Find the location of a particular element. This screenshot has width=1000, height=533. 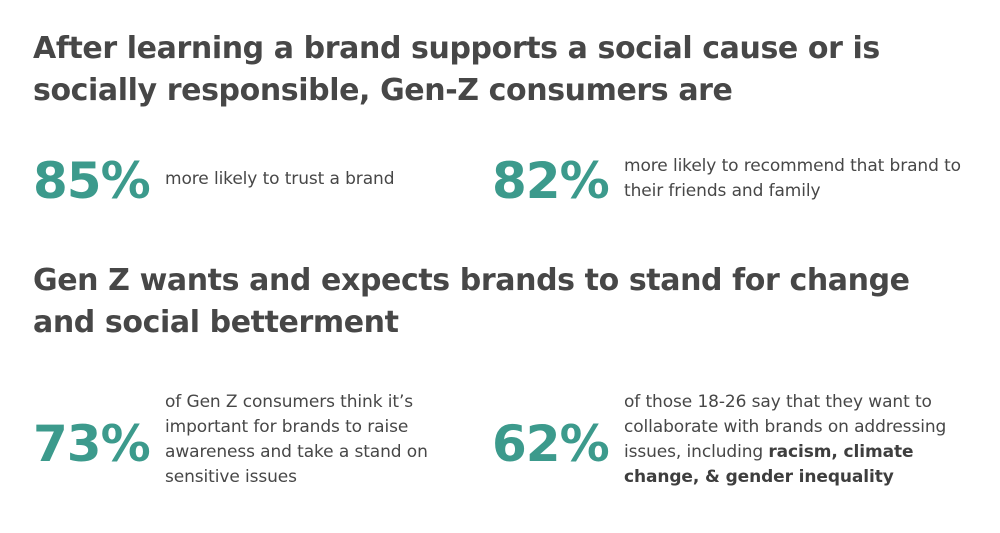

stat-value: 82% is located at coordinates (551, 181).